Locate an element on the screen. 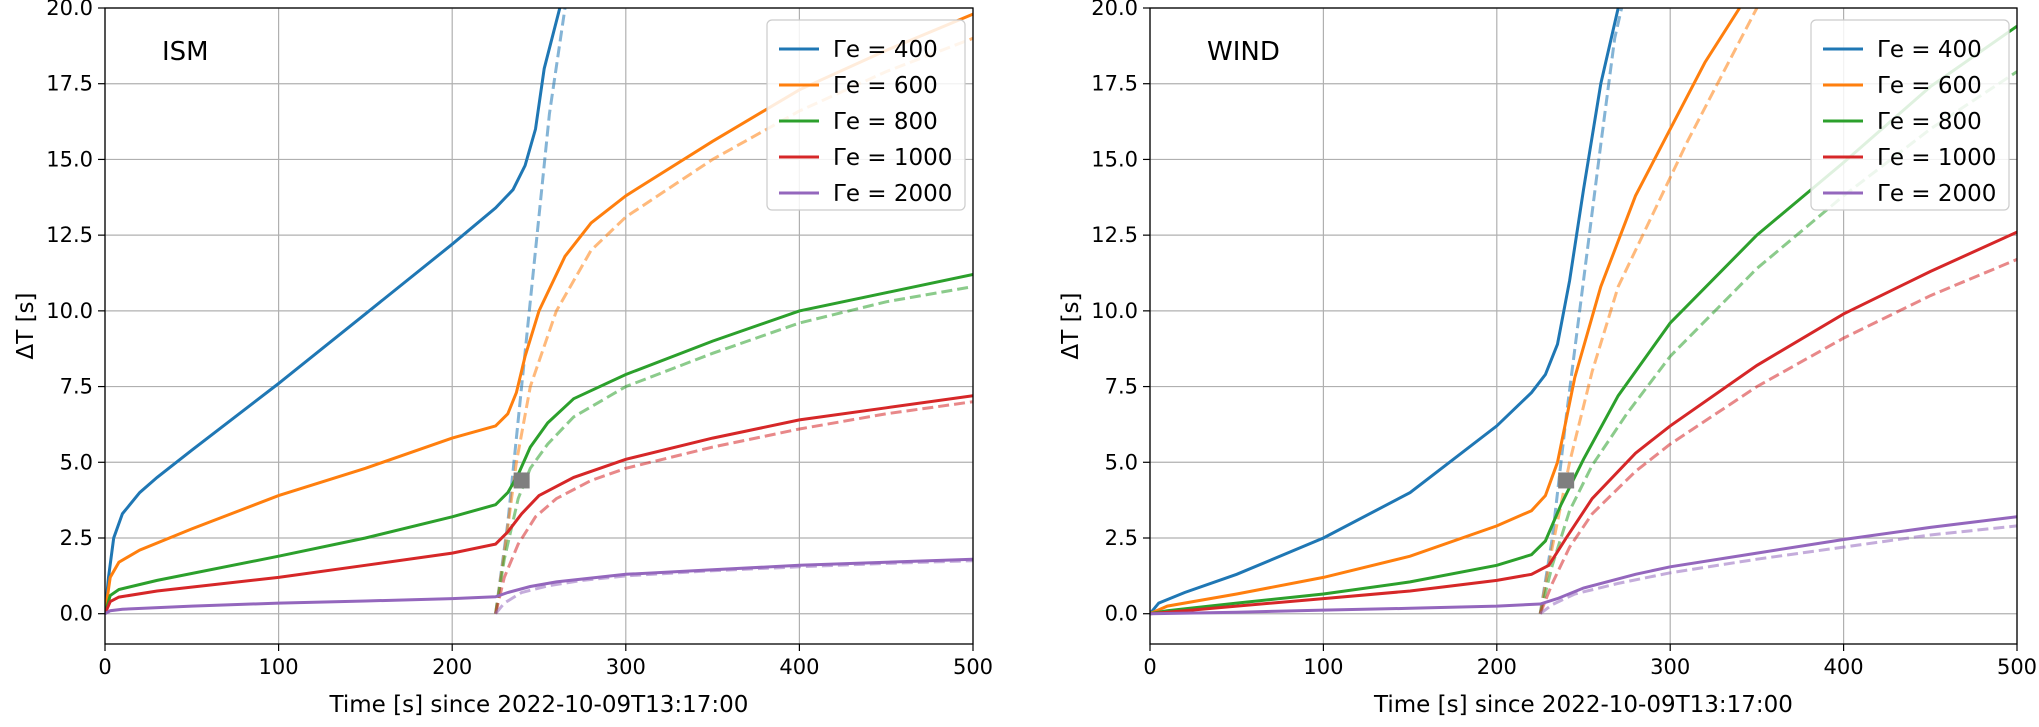 This screenshot has height=727, width=2039. panel-label: WIND is located at coordinates (1243, 52).